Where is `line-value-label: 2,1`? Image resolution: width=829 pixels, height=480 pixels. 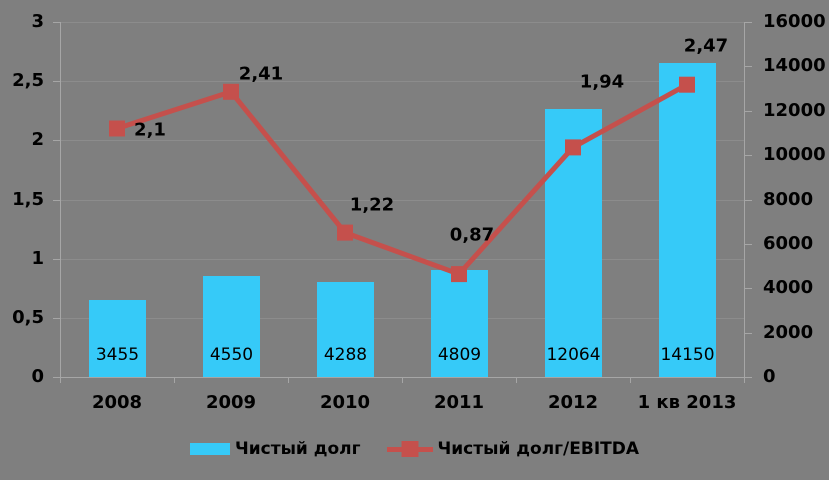 line-value-label: 2,1 is located at coordinates (150, 130).